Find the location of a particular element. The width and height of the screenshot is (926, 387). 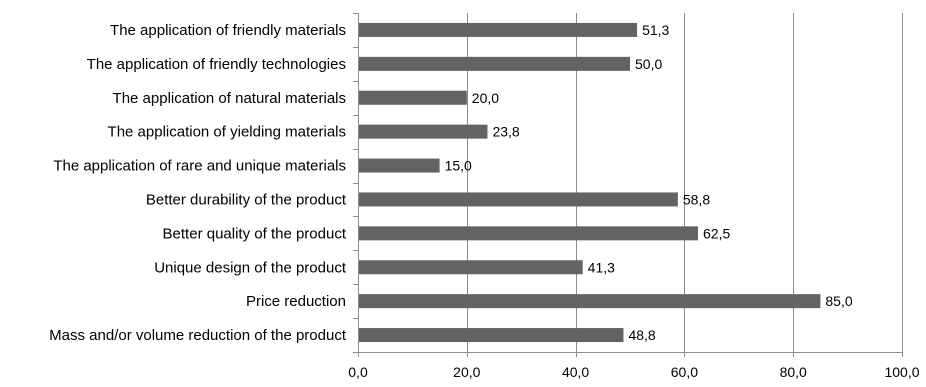

category-label: The application of friendly materials is located at coordinates (228, 30).